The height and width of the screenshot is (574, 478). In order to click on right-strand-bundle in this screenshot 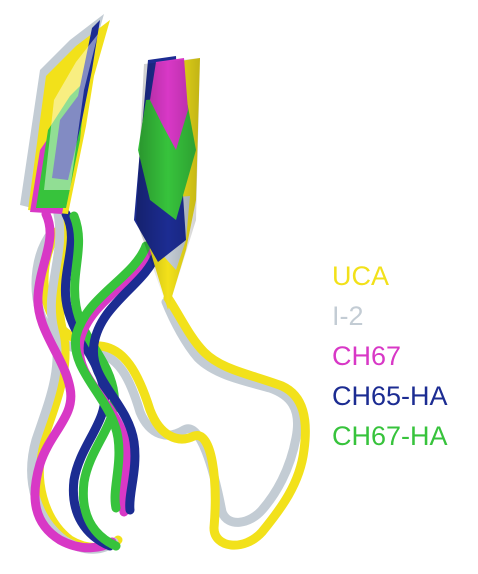, I will do `click(115, 379)`.